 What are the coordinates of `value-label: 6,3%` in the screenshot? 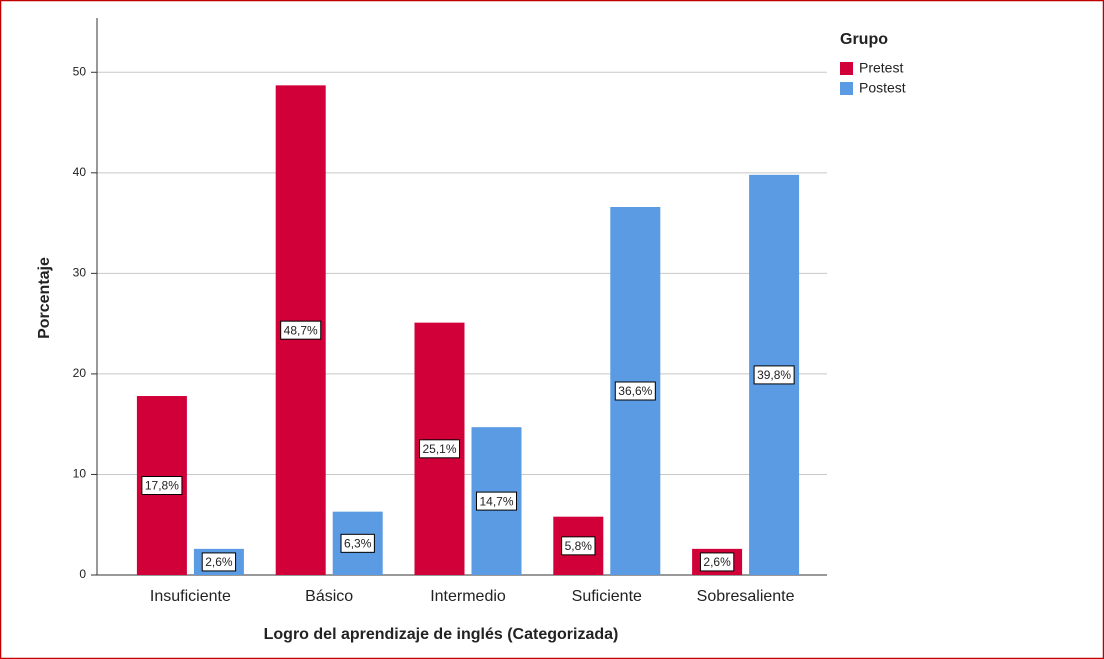 It's located at (358, 544).